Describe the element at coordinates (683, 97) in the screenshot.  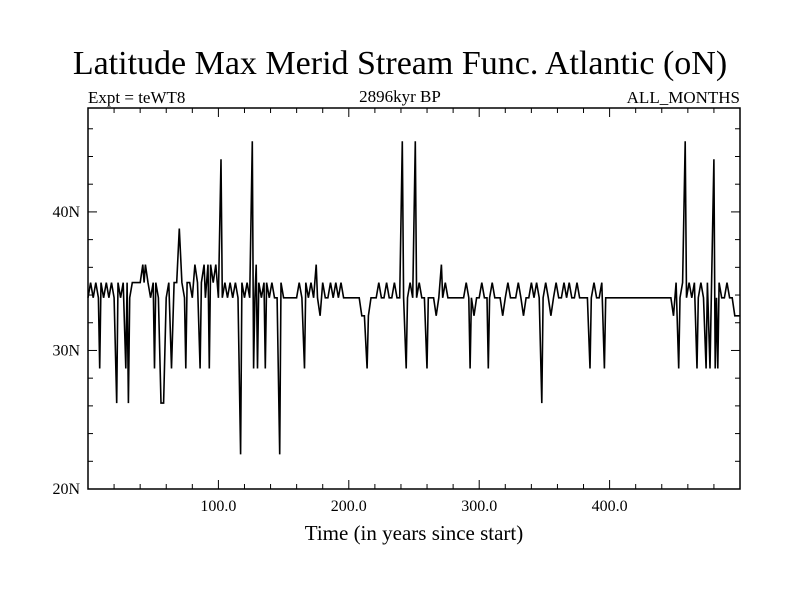
I see `months-label: ALL_MONTHS` at that location.